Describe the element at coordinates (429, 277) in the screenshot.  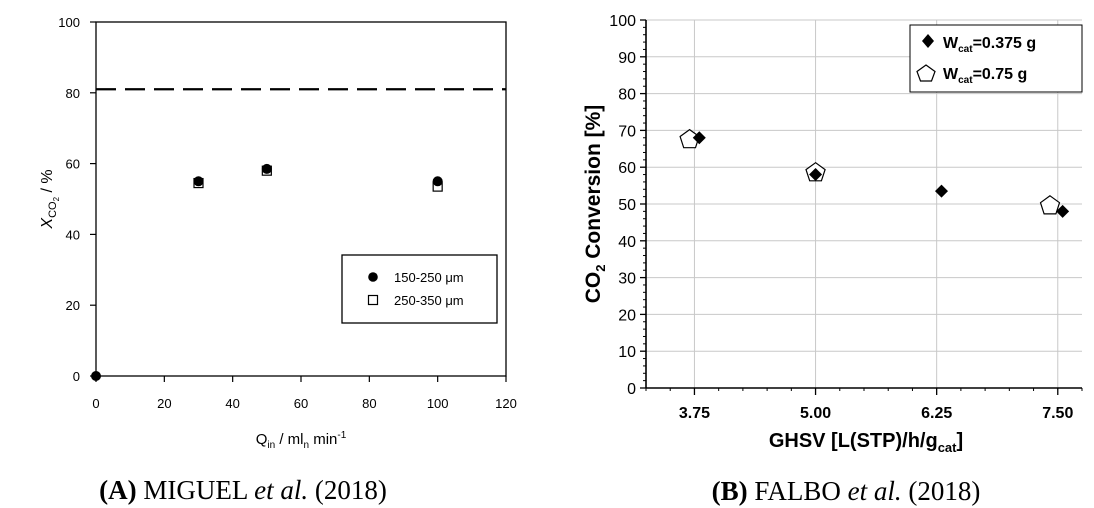
I see `panel-a-legend-label-1: 150-250 μm` at that location.